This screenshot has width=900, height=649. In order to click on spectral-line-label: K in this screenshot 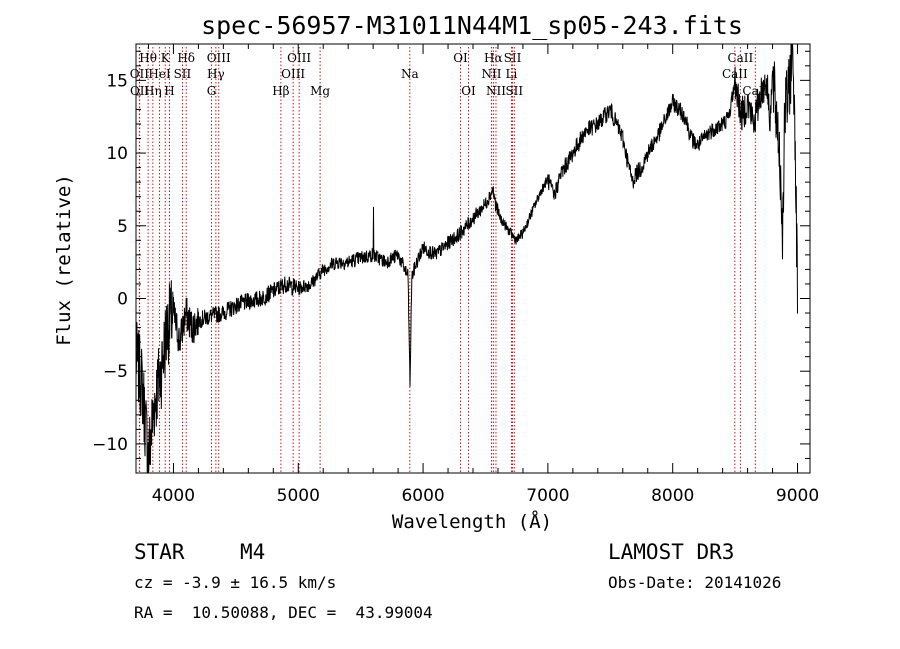, I will do `click(166, 58)`.